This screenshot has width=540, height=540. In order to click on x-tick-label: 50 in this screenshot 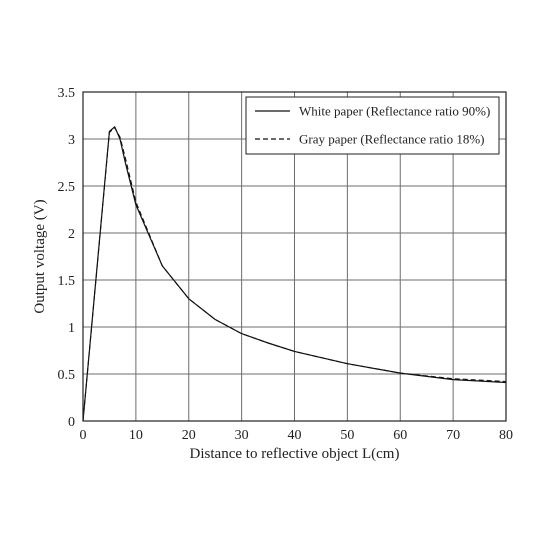, I will do `click(347, 435)`.